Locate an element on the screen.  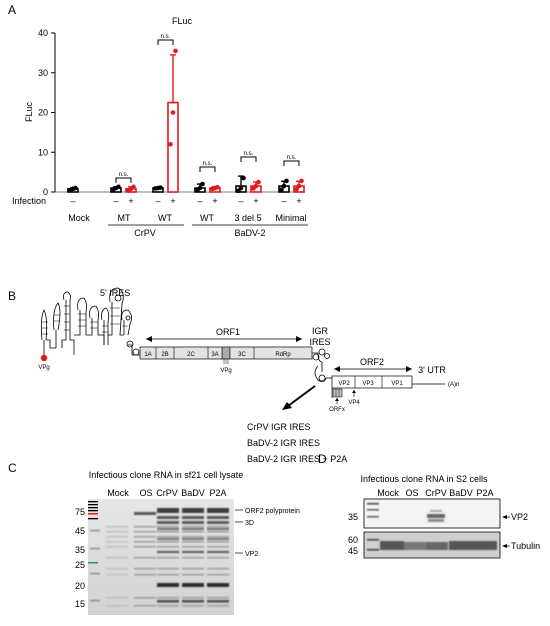
vpg-center-label: VPg is located at coordinates (225, 371).